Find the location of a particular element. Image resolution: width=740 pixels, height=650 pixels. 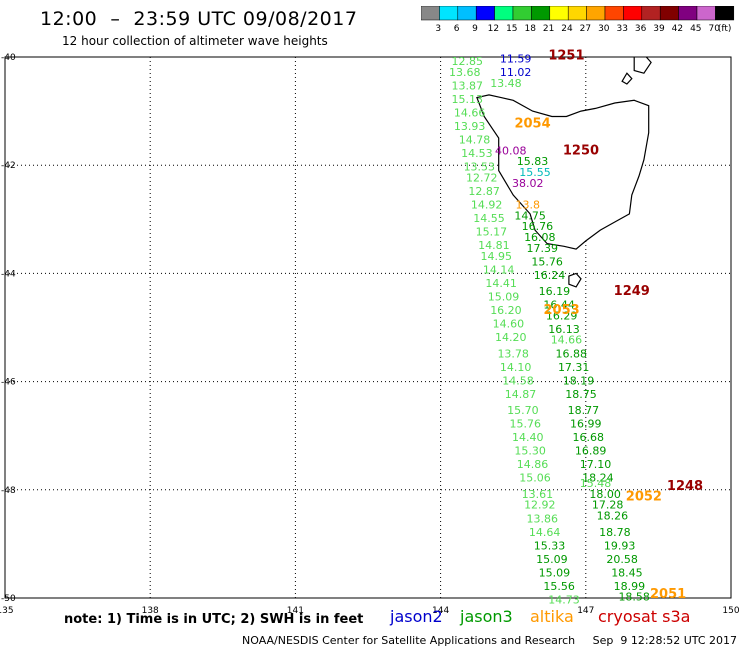

swh-label: 18.99 is located at coordinates (630, 586).